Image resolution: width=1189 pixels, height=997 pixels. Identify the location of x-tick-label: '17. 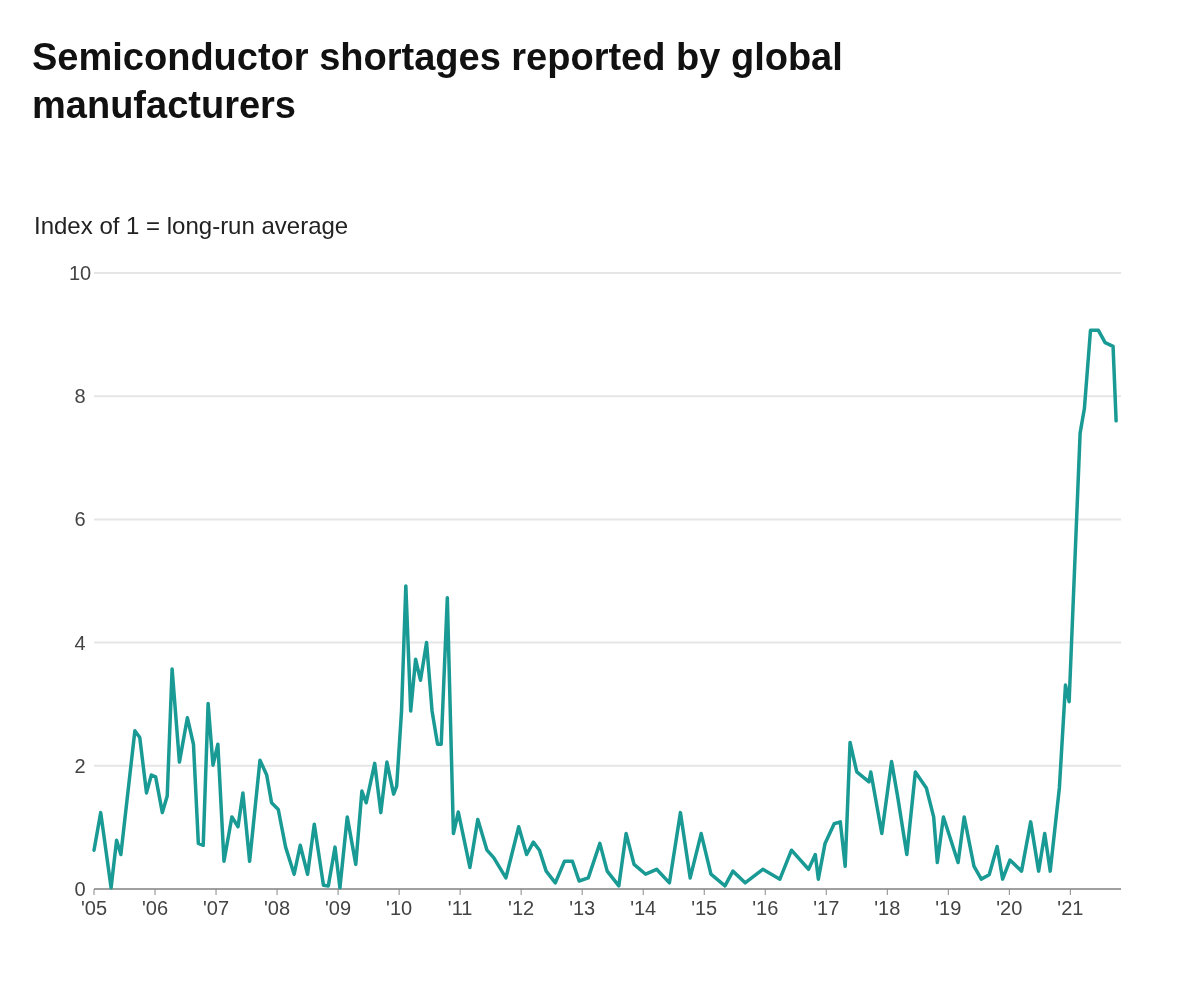
(826, 908).